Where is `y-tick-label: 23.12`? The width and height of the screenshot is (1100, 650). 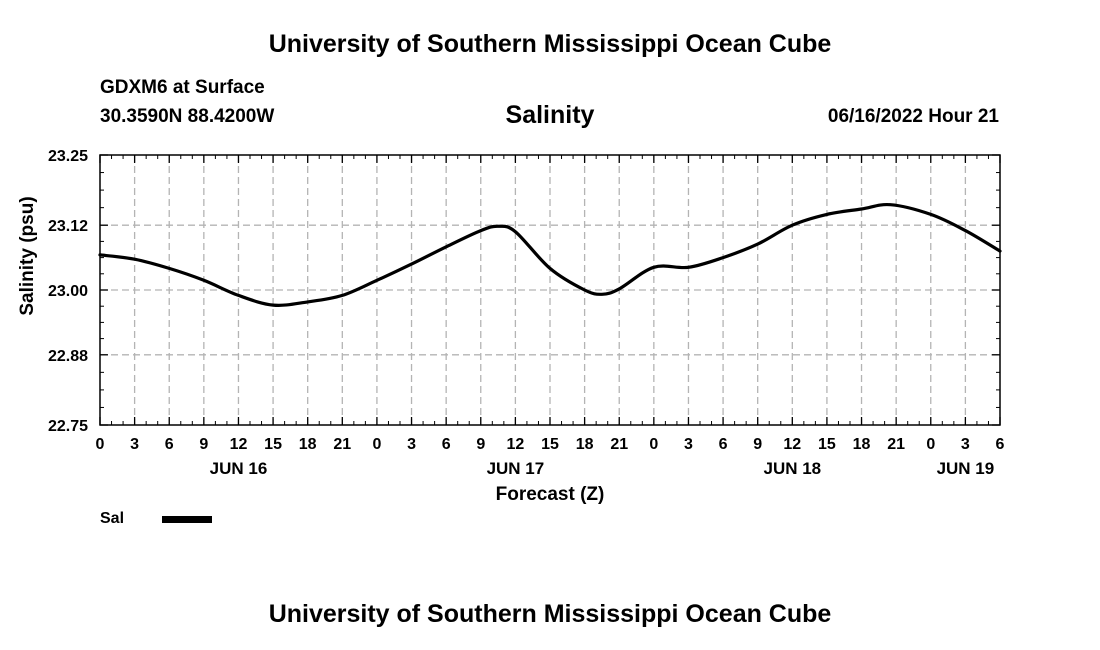
y-tick-label: 23.12 is located at coordinates (68, 226).